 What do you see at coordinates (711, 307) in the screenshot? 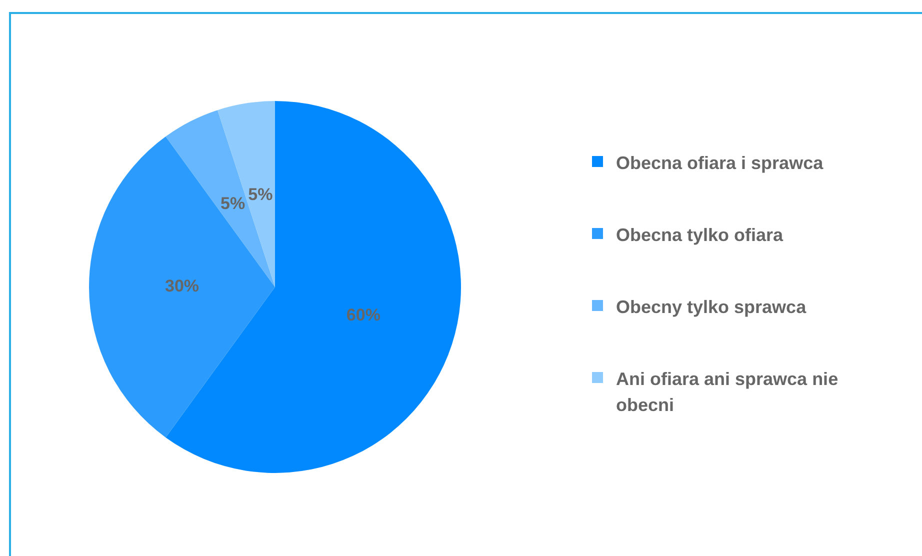
I see `legend-label: Obecny tylko sprawca` at bounding box center [711, 307].